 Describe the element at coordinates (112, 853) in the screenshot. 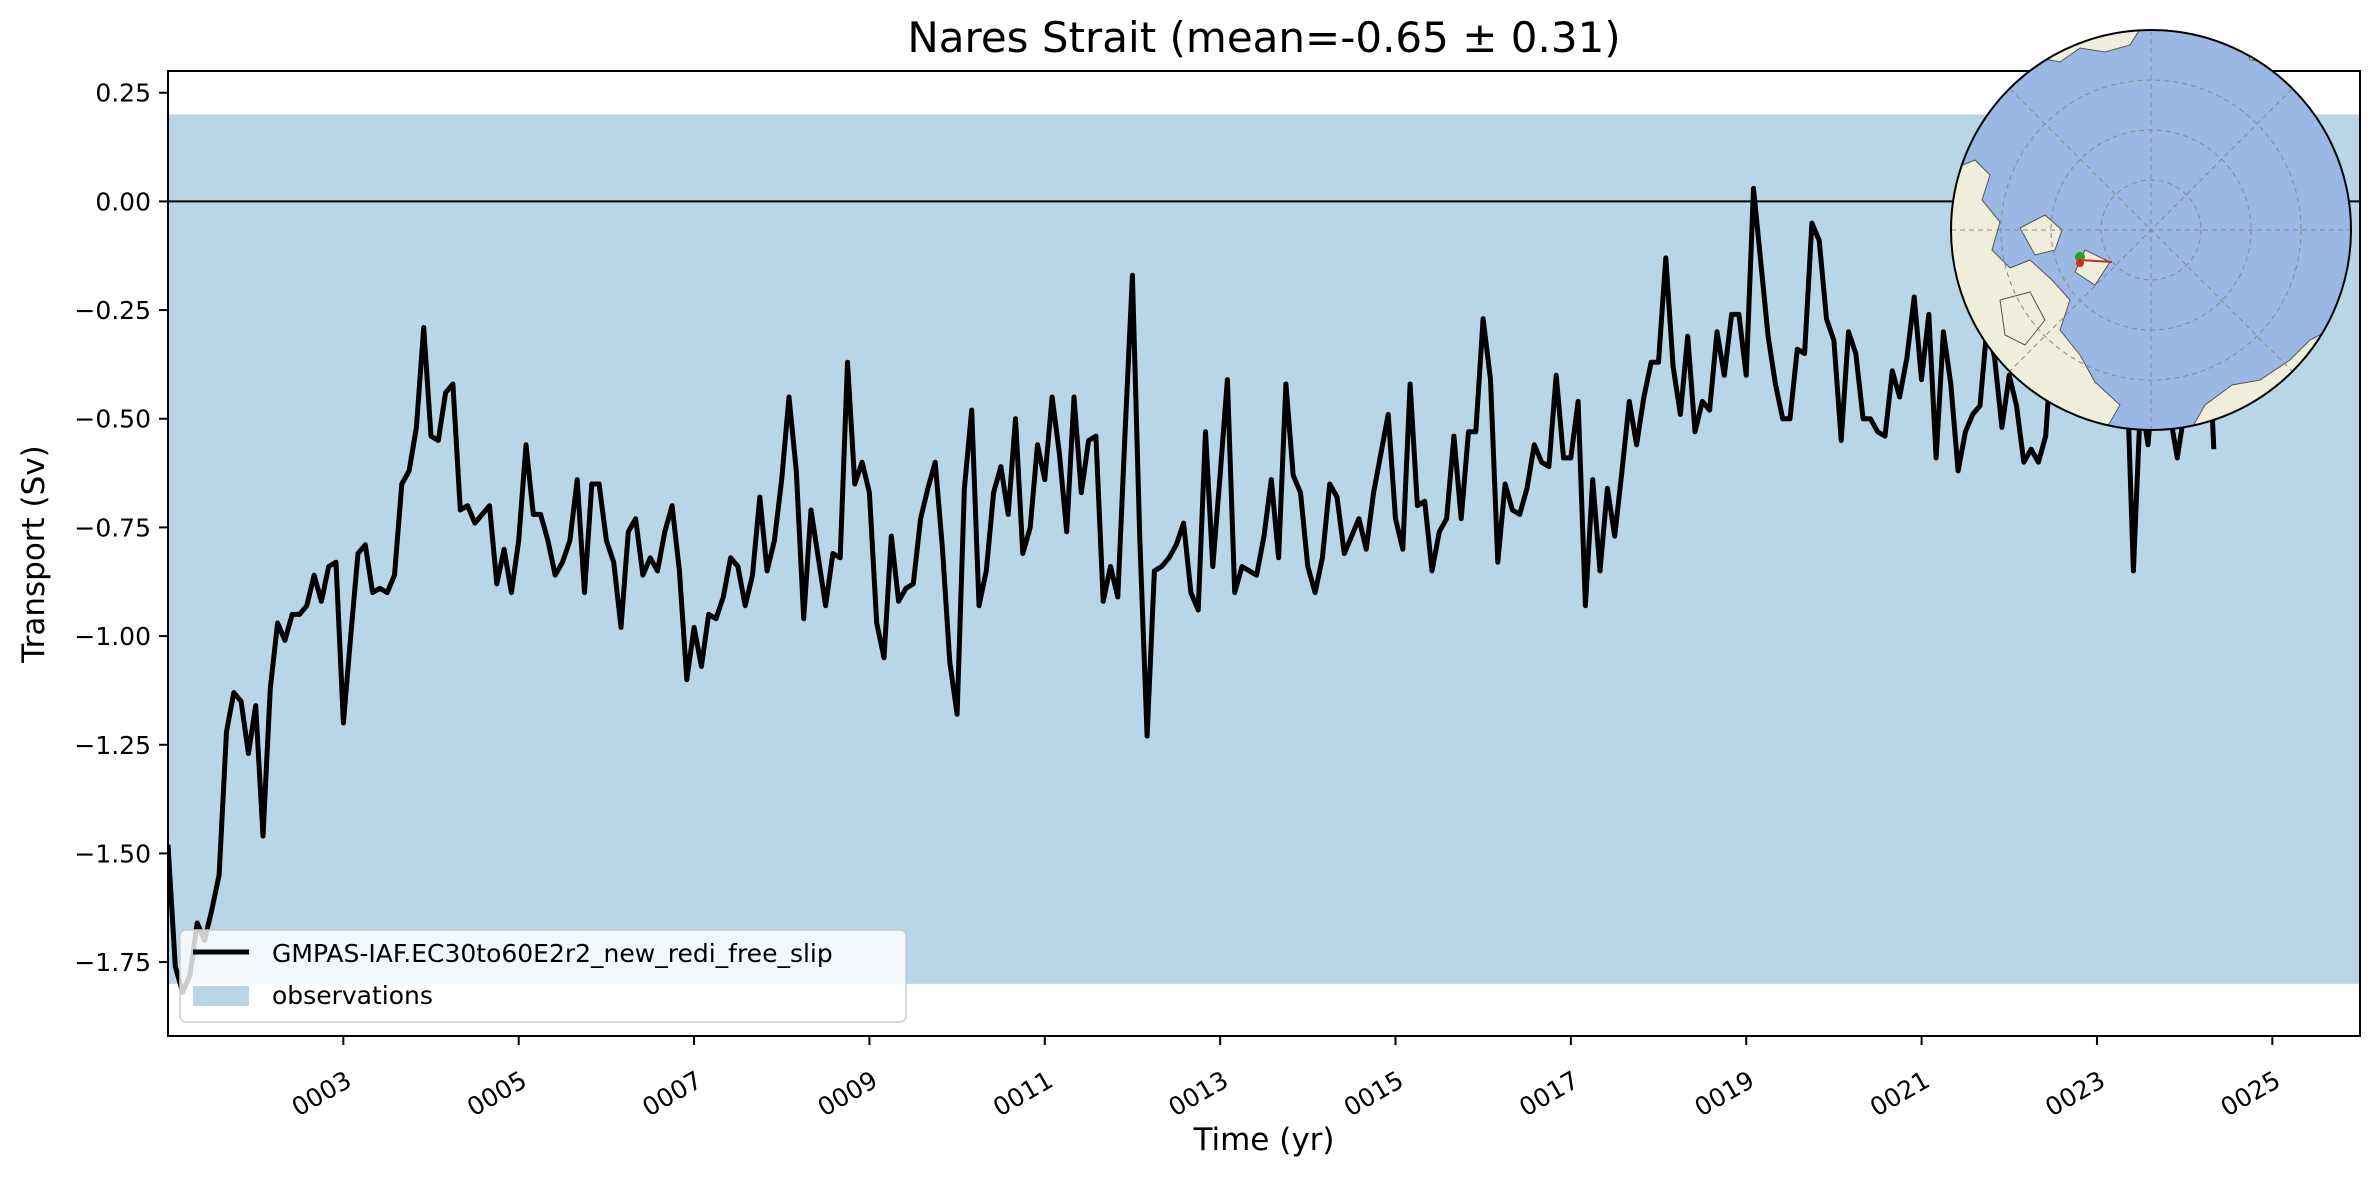

I see `y-tick-label: −1.50` at that location.